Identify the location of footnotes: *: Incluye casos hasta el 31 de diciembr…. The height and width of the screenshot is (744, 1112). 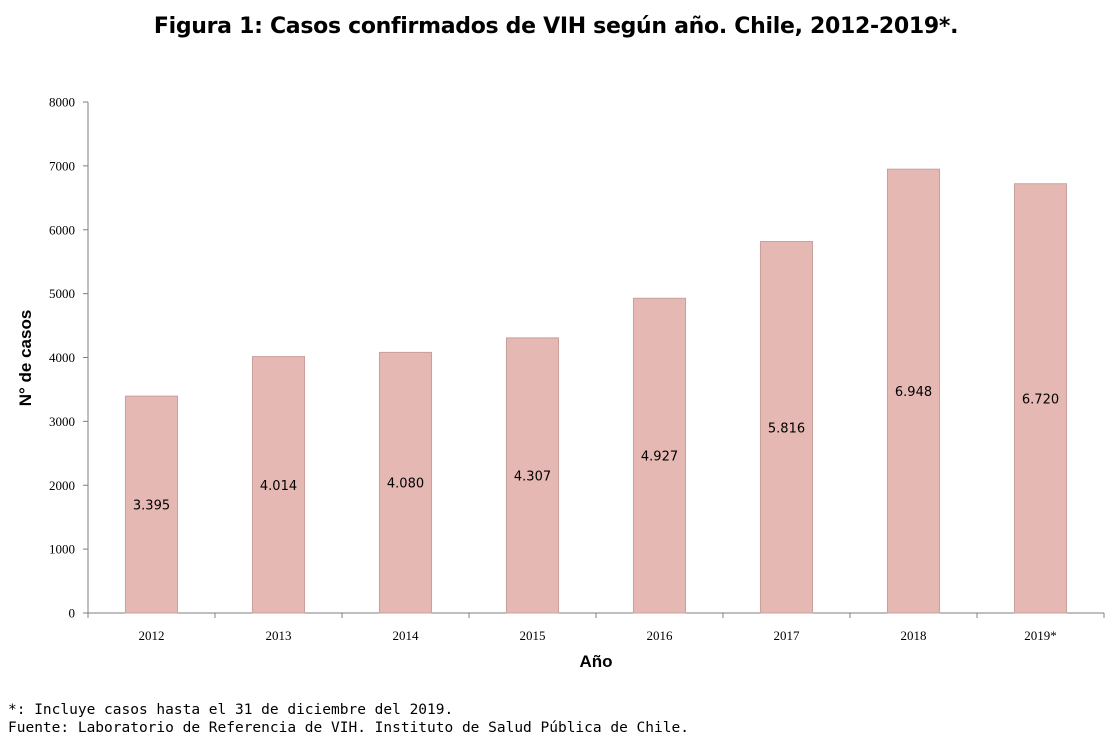
(348, 719).